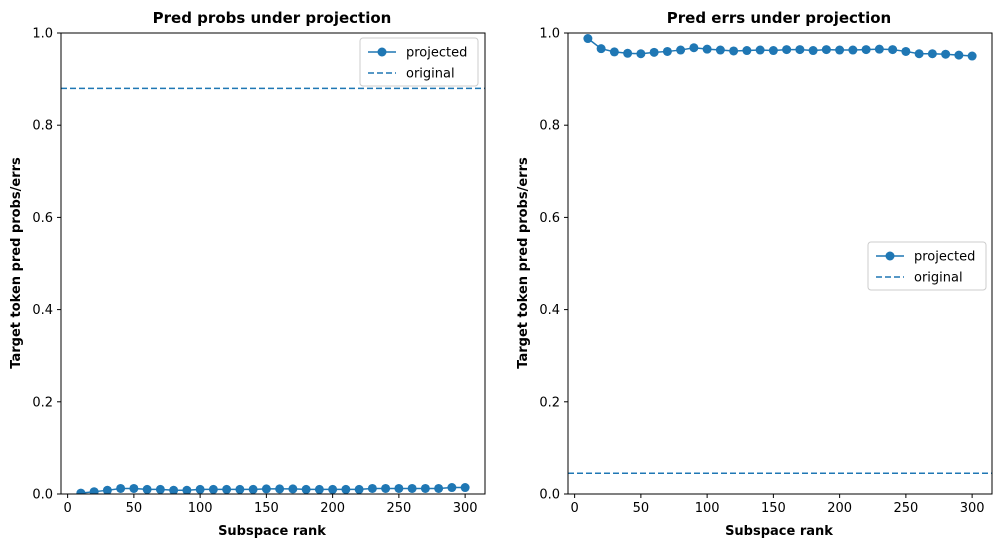 The height and width of the screenshot is (547, 1001). I want to click on x-tick-label: 50, so click(641, 508).